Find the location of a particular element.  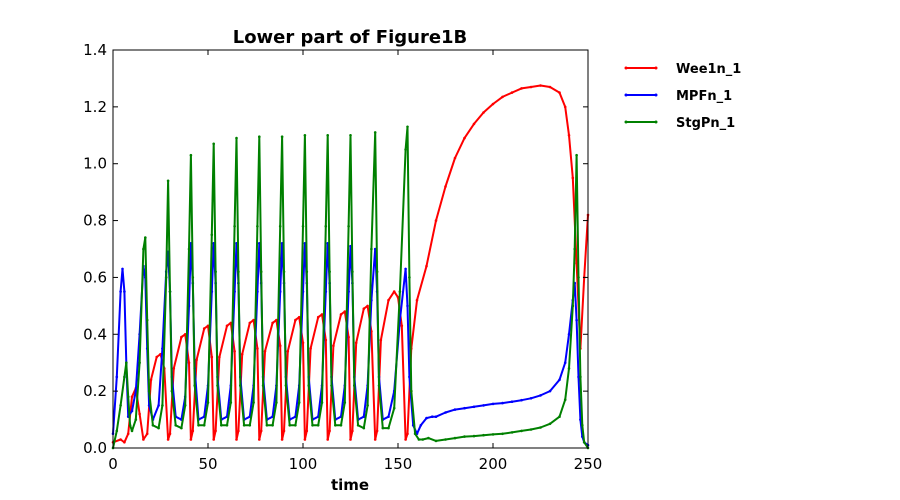

x-tick-label: 0 is located at coordinates (113, 464).